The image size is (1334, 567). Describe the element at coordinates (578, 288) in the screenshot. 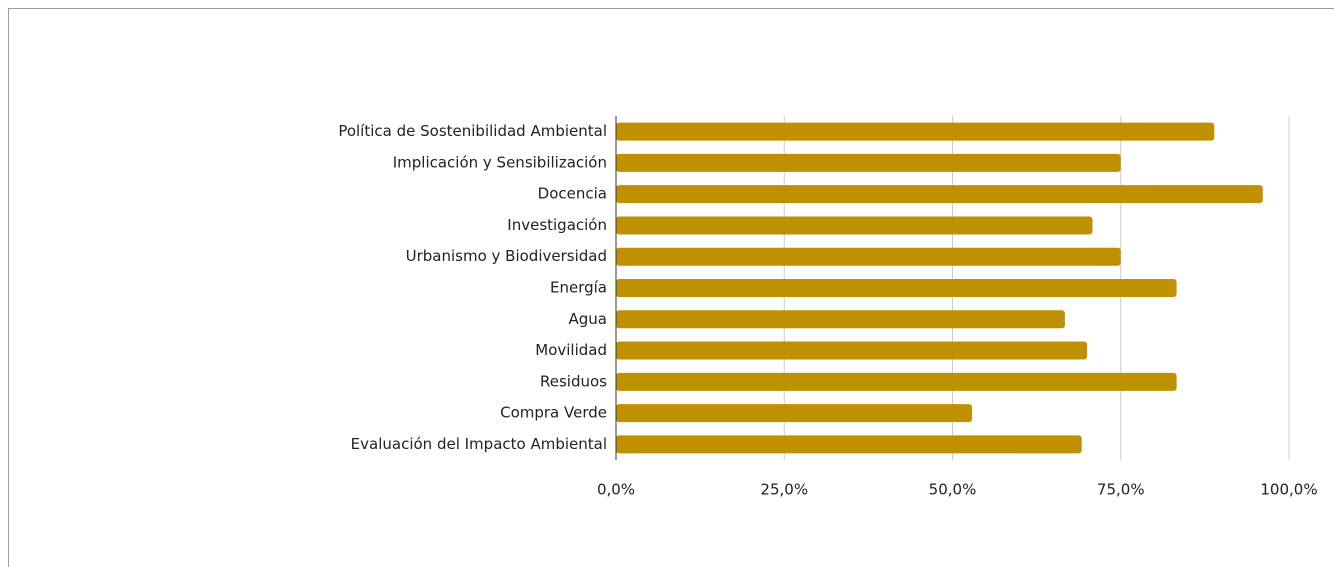

I see `y-tick-label: Energía` at that location.